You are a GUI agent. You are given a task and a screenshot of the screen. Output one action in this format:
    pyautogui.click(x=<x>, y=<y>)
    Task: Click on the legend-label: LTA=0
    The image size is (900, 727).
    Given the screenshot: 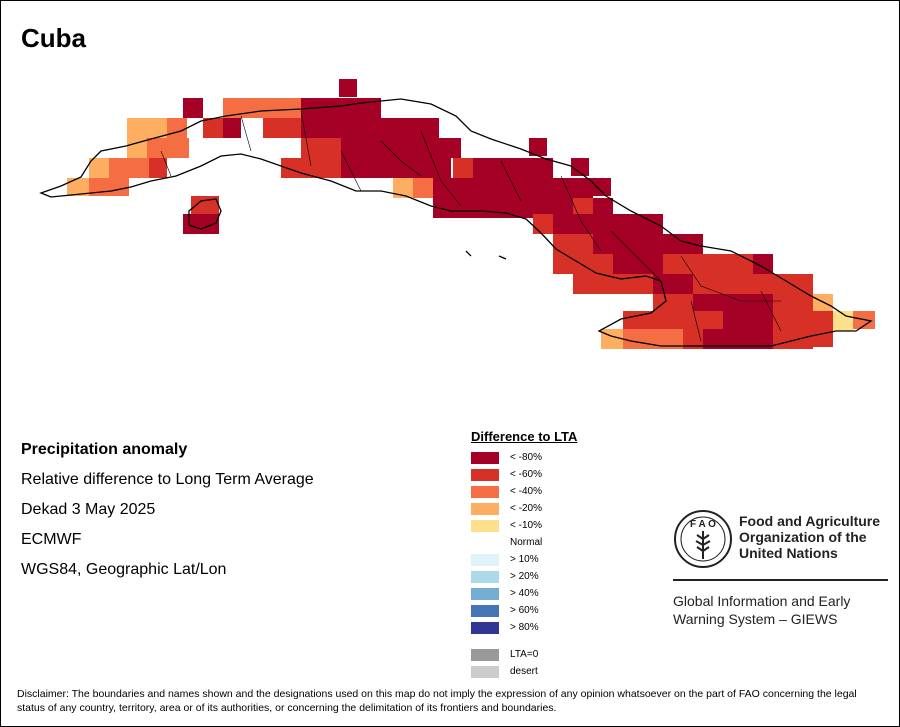 What is the action you would take?
    pyautogui.click(x=524, y=654)
    